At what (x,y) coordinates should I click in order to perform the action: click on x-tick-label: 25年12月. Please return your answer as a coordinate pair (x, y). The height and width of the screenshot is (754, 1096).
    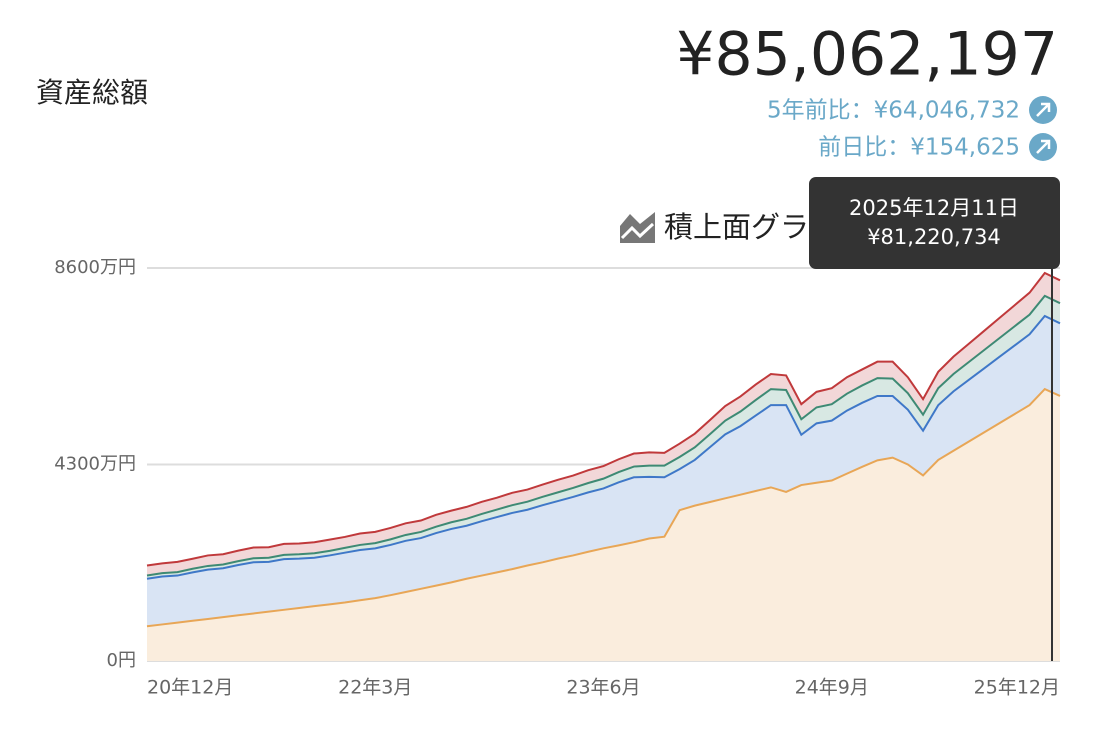
    Looking at the image, I should click on (1017, 688).